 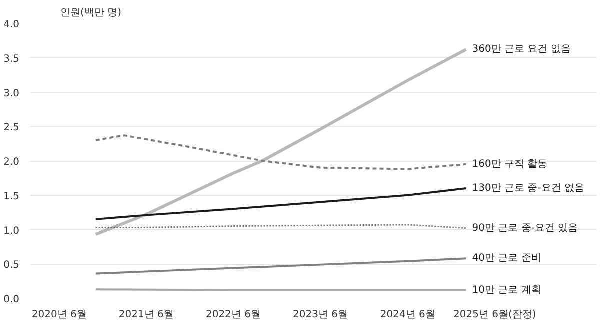 What do you see at coordinates (320, 315) in the screenshot?
I see `x-tick-label: 2023년 6월` at bounding box center [320, 315].